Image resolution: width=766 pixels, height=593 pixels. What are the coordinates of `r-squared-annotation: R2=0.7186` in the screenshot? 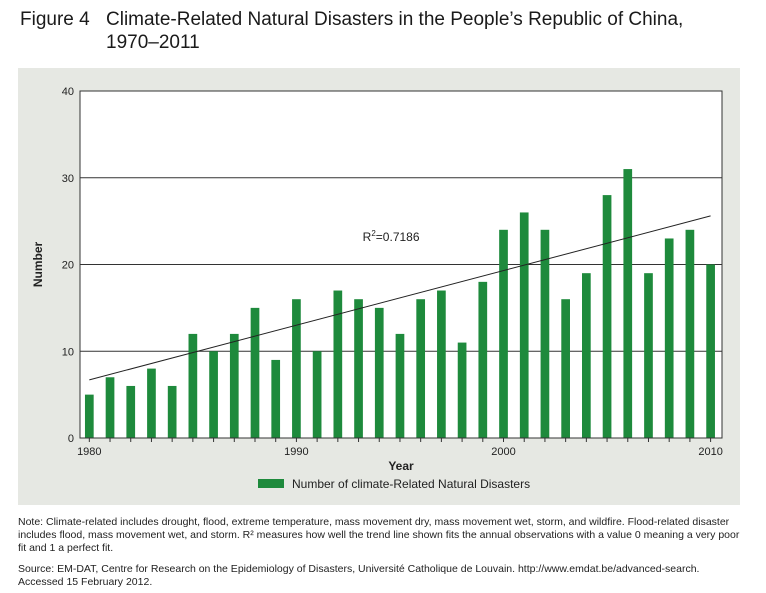 It's located at (391, 236).